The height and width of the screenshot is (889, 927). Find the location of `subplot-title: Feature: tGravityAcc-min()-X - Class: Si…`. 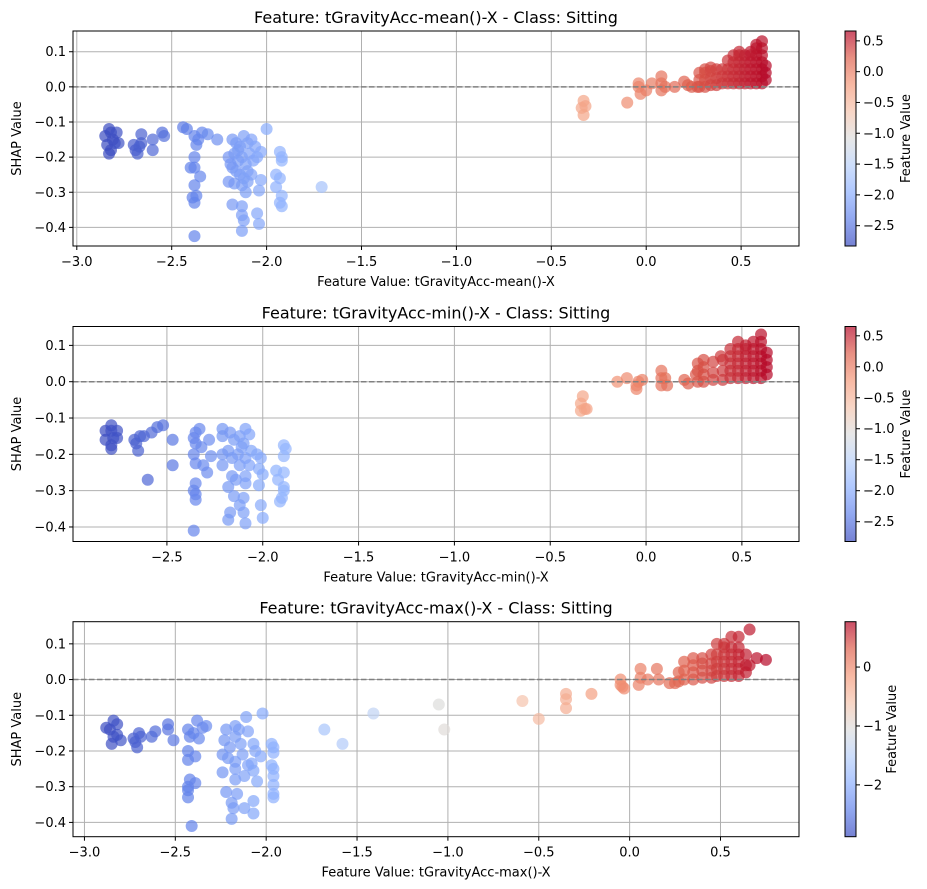

subplot-title: Feature: tGravityAcc-min()-X - Class: Si… is located at coordinates (436, 313).